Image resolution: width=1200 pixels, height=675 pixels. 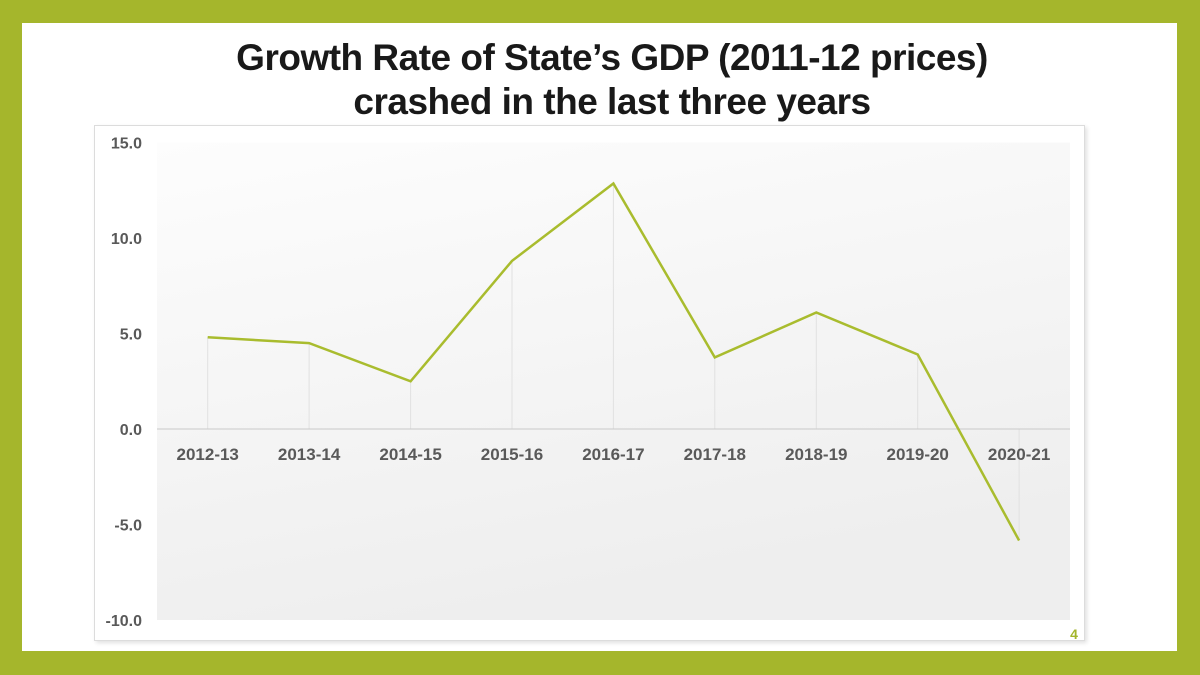 I want to click on svg-text: 2012-13, so click(x=208, y=454).